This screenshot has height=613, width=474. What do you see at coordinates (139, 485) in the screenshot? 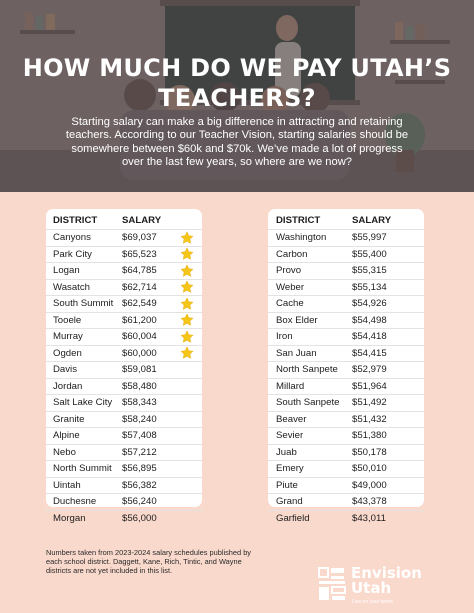
I see `starting-salary: $56,382` at bounding box center [139, 485].